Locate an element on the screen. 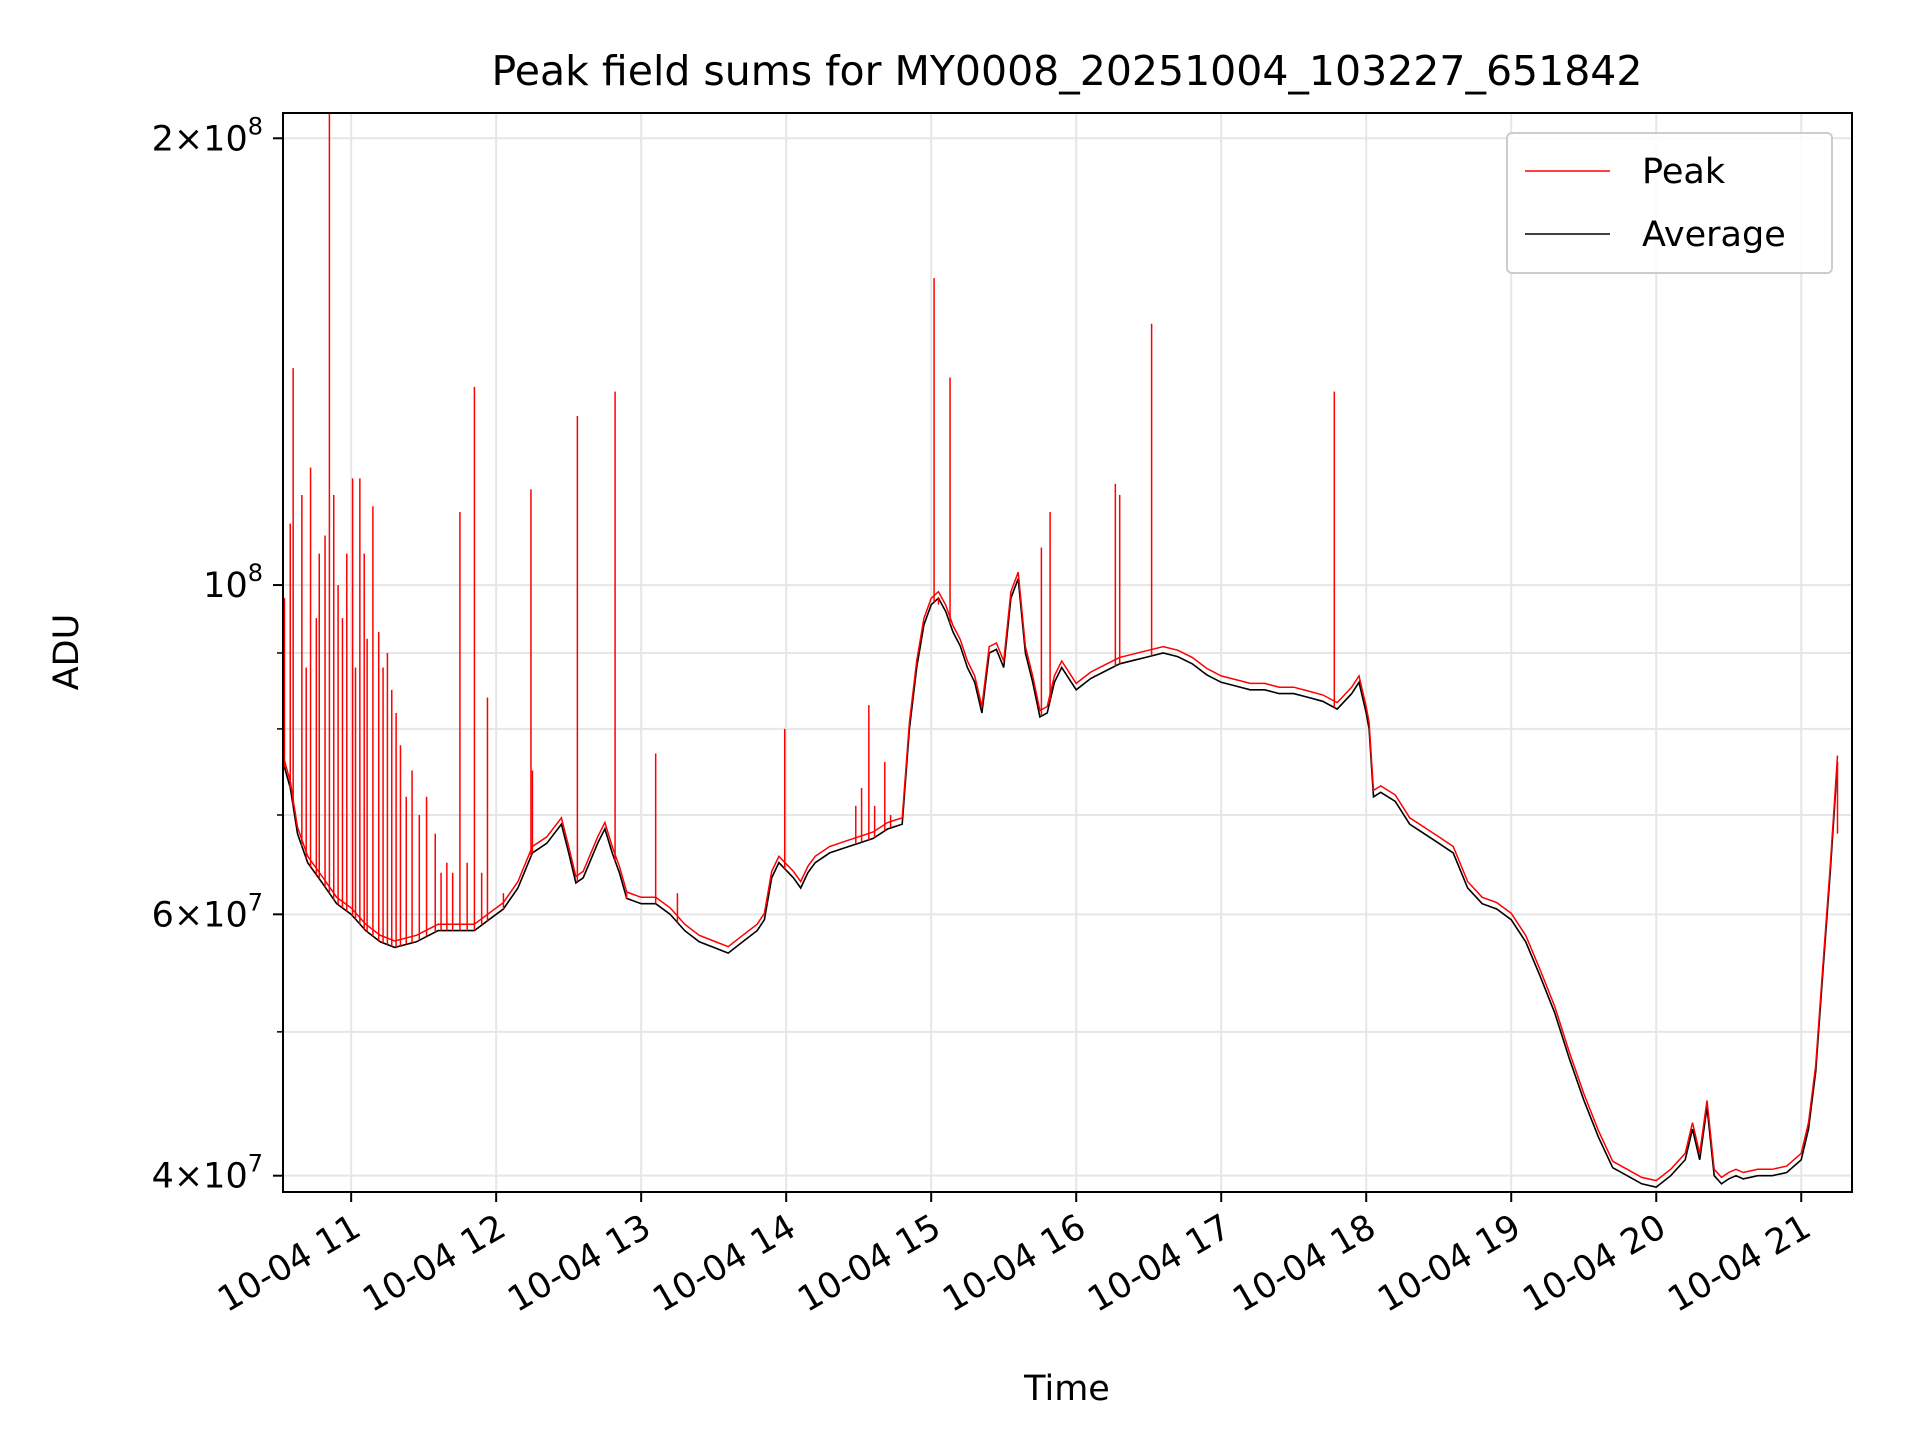 The height and width of the screenshot is (1444, 1920). y-tick-label: 108 is located at coordinates (233, 582).